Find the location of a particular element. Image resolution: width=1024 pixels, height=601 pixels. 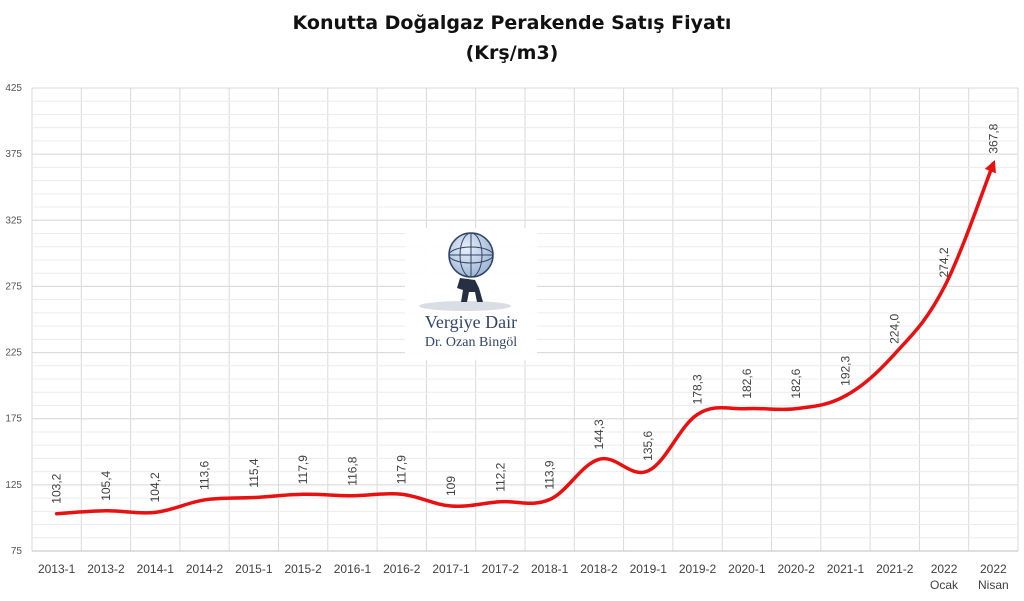

chart-subtitle: (Krş/m3) is located at coordinates (512, 53).